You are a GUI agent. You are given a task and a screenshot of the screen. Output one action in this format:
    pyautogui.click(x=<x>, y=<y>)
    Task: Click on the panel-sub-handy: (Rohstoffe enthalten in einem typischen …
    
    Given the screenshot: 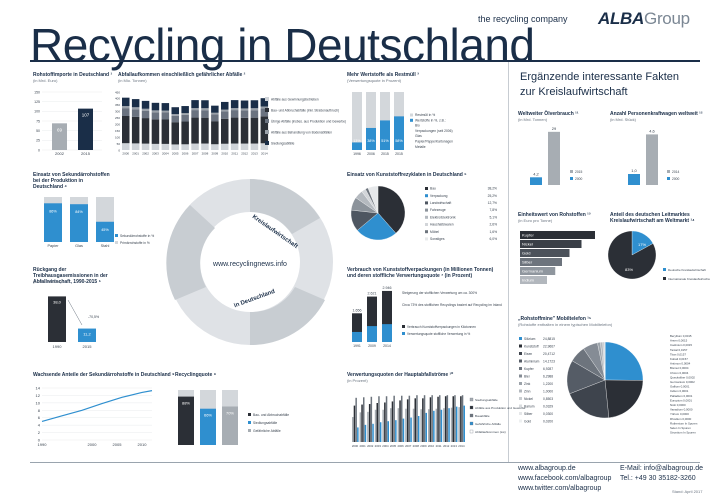 What is the action you would take?
    pyautogui.click(x=565, y=324)
    